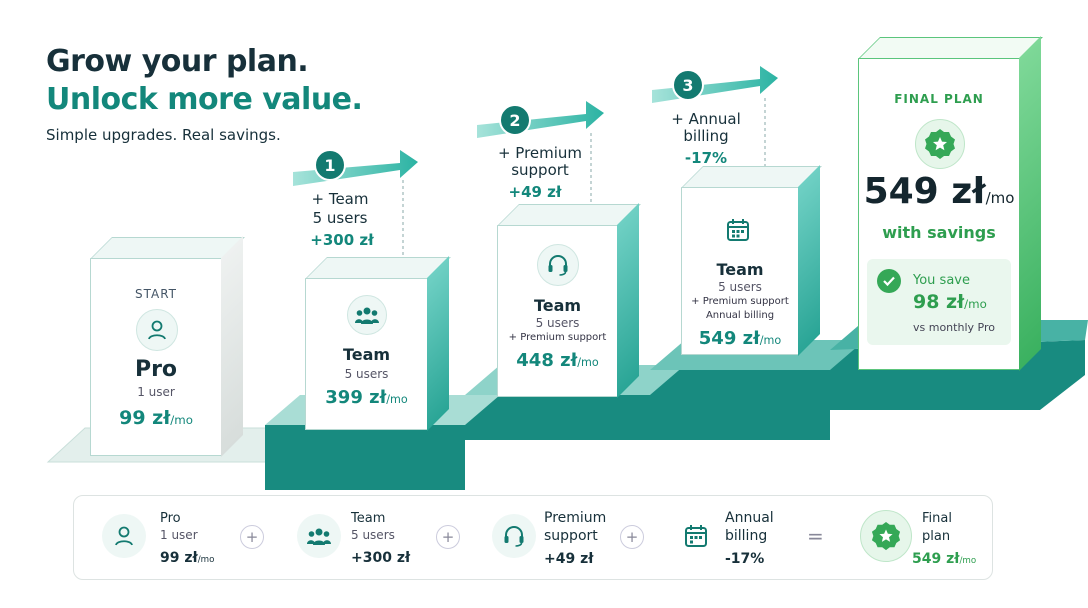 This screenshot has height=608, width=1088. Describe the element at coordinates (329, 165) in the screenshot. I see `step-number: 1` at that location.